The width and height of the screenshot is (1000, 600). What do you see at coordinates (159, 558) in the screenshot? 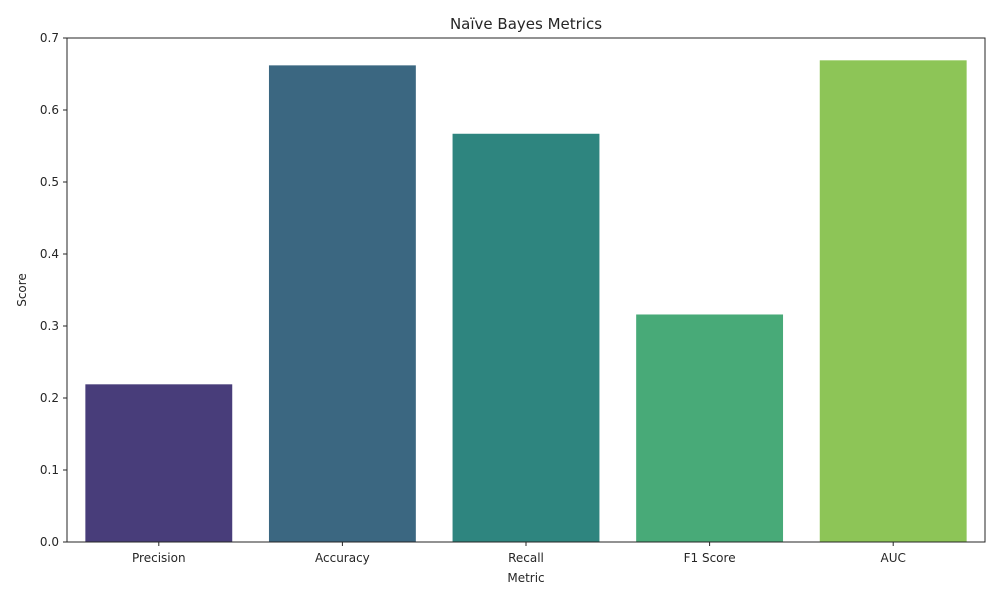
I see `x-tick-label: Precision` at bounding box center [159, 558].